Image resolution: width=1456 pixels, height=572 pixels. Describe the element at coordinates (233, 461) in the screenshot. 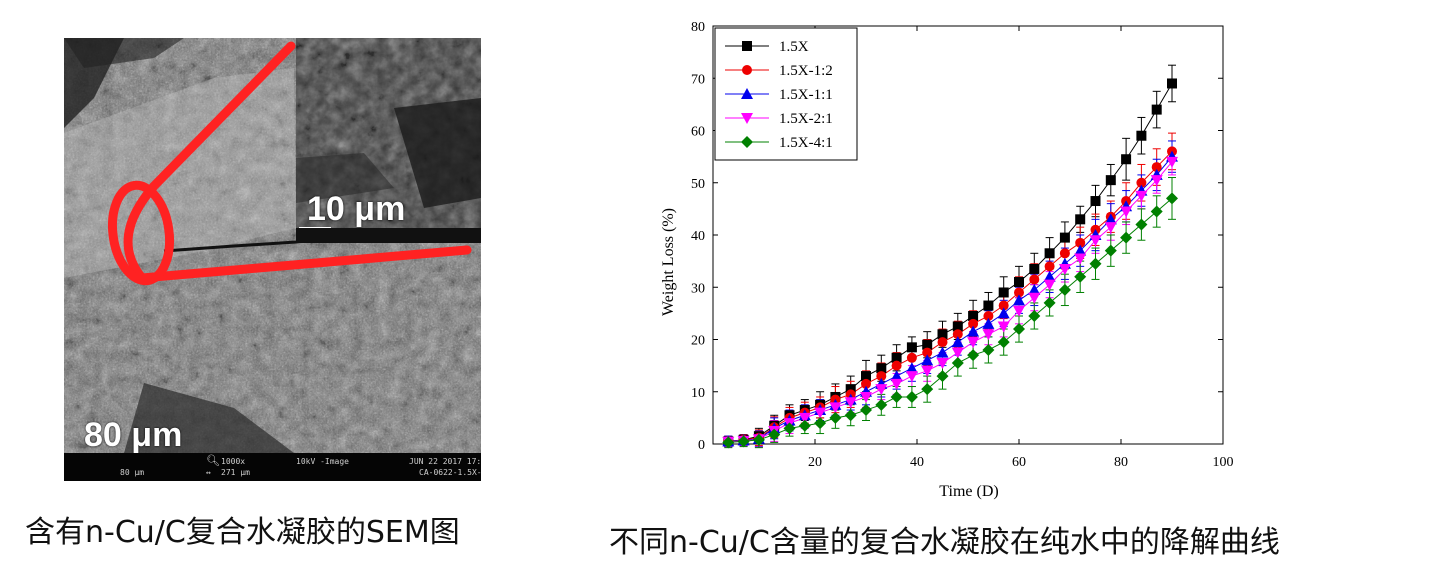

I see `footer-magnification: 1000x` at that location.